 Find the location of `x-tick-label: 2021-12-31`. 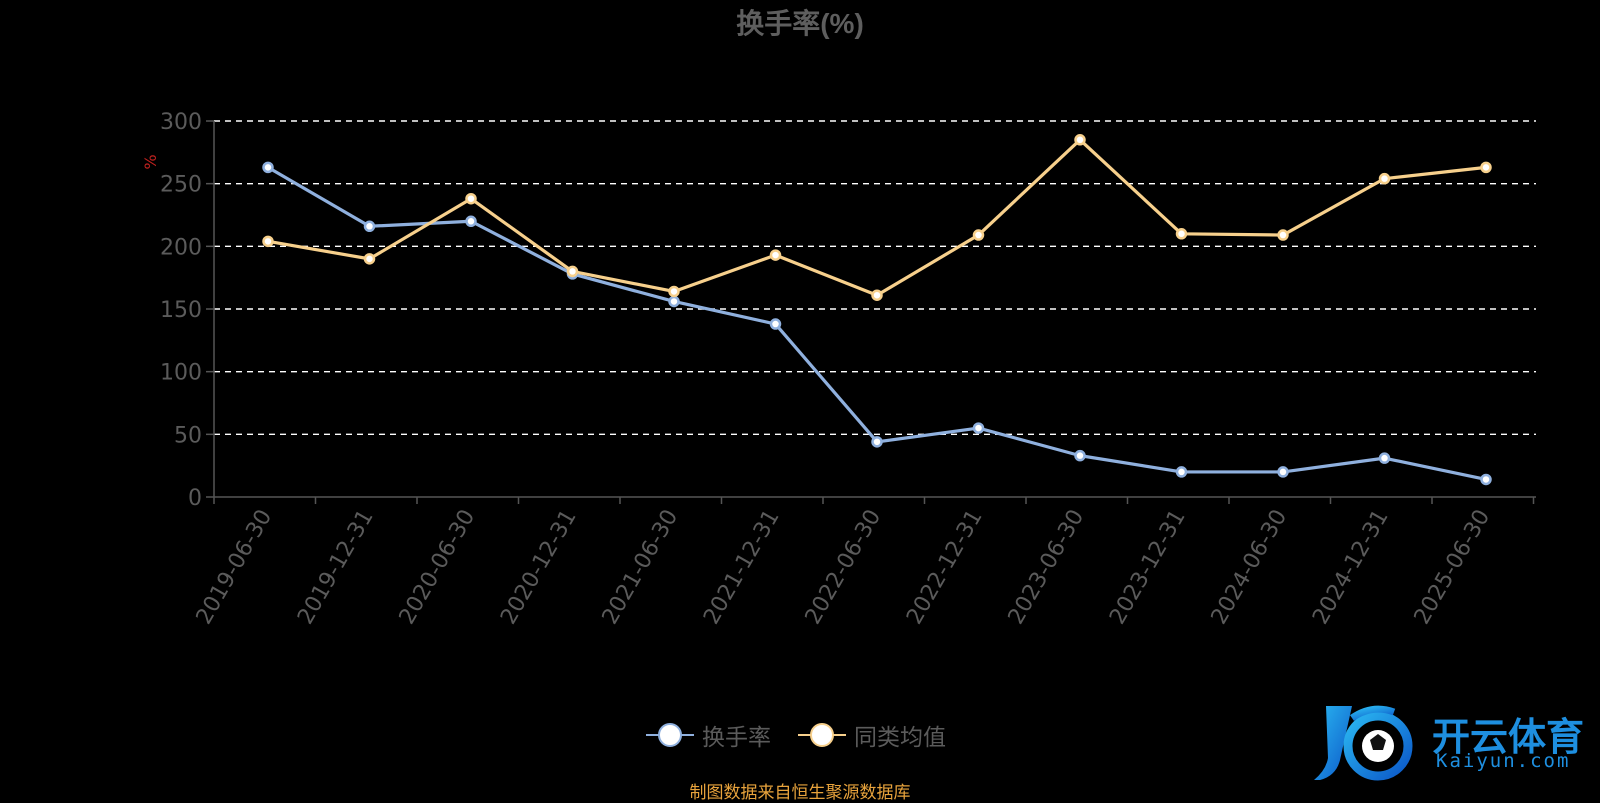

x-tick-label: 2021-12-31 is located at coordinates (742, 567).